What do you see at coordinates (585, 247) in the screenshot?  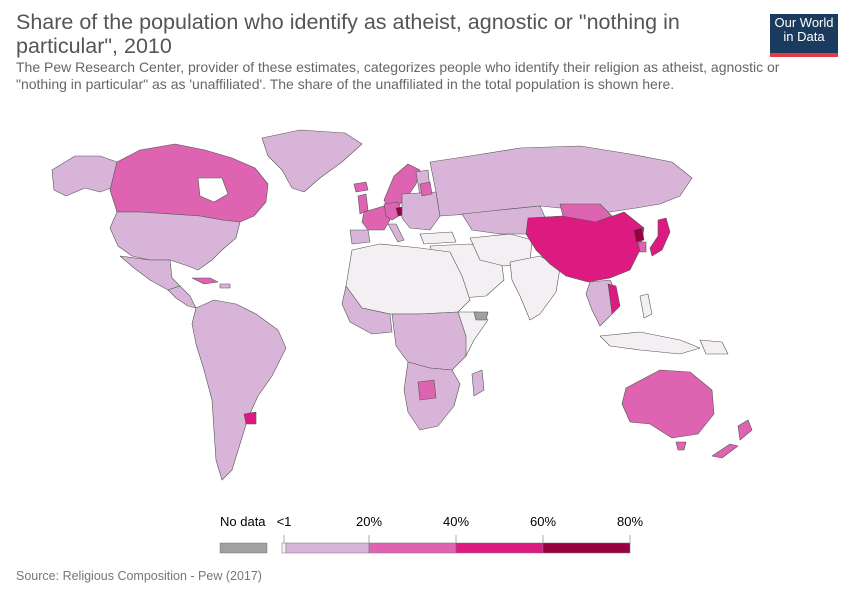 I see `country-china` at bounding box center [585, 247].